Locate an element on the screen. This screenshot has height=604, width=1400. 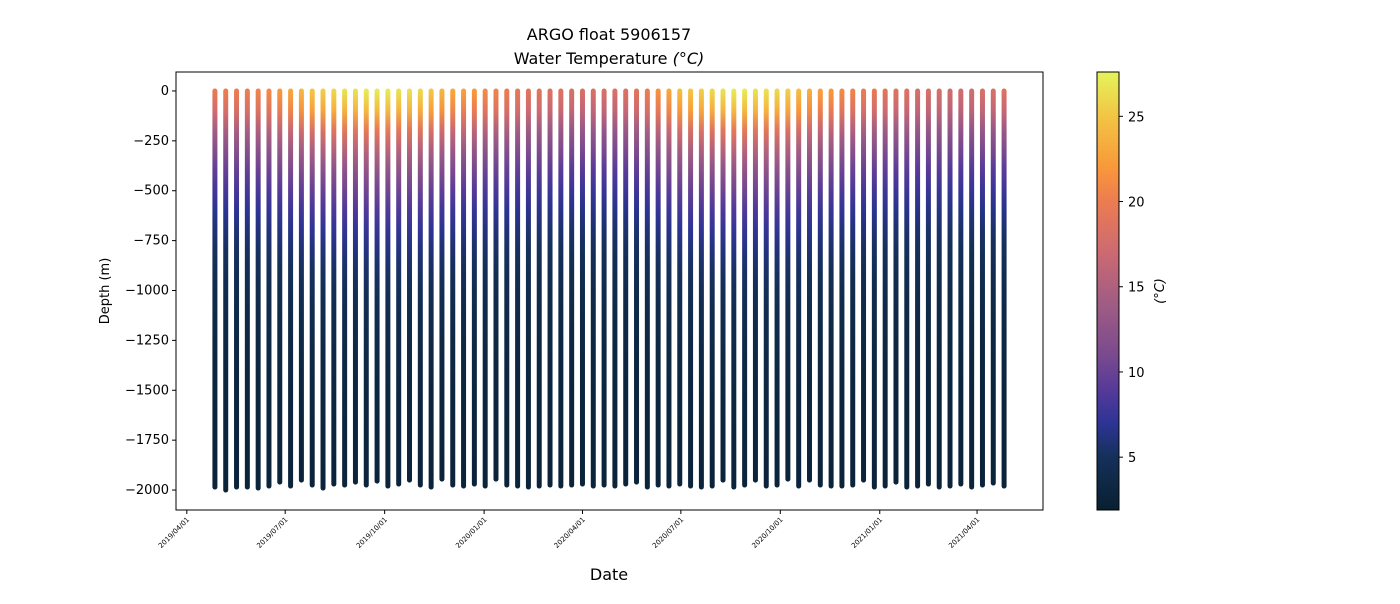
y-tick-label: −1000 is located at coordinates (147, 291).